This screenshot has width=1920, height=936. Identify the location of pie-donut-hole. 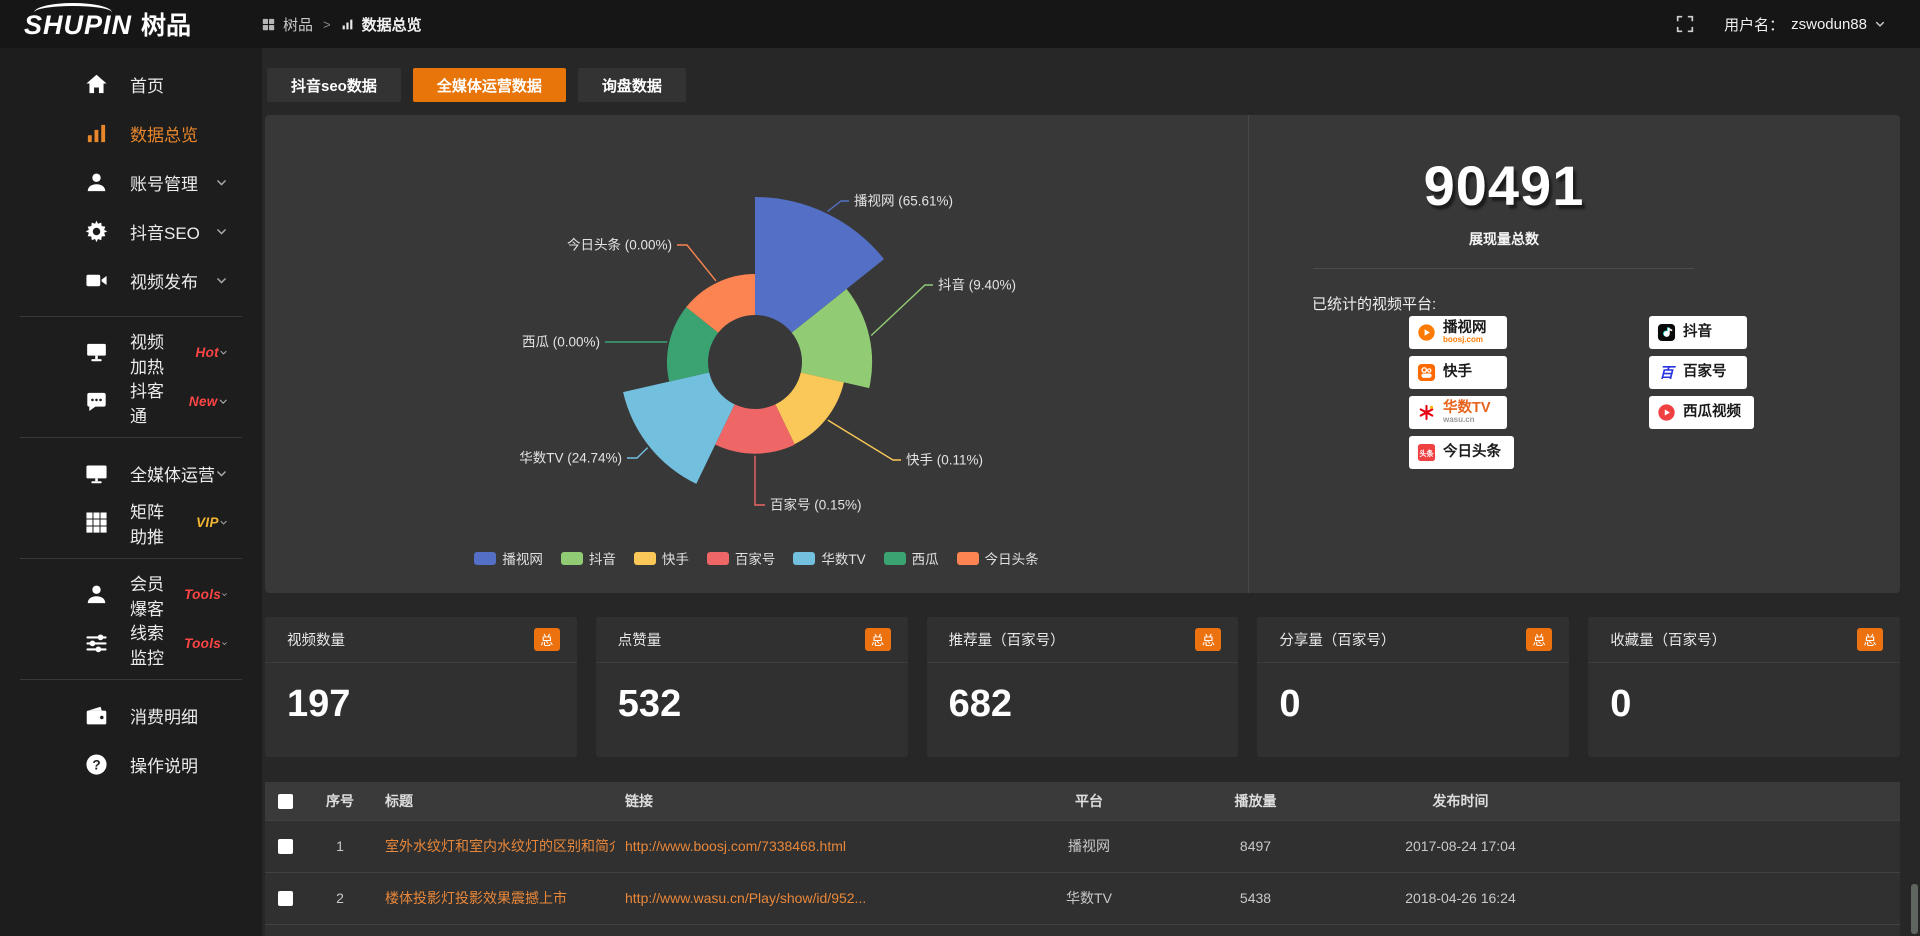
(755, 362).